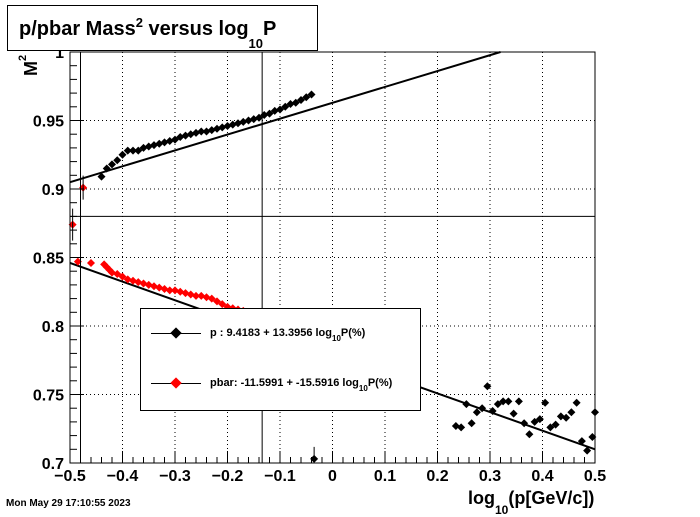 The height and width of the screenshot is (517, 700). What do you see at coordinates (59, 53) in the screenshot?
I see `y-tick-label: 1` at bounding box center [59, 53].